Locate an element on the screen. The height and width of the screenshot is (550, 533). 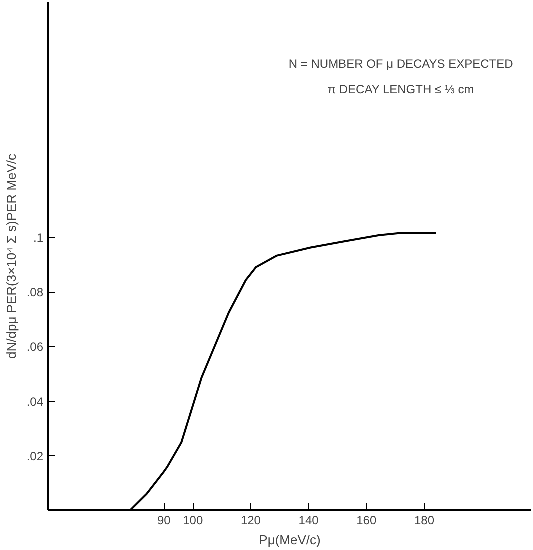
x-tick-label: 140 is located at coordinates (309, 521).